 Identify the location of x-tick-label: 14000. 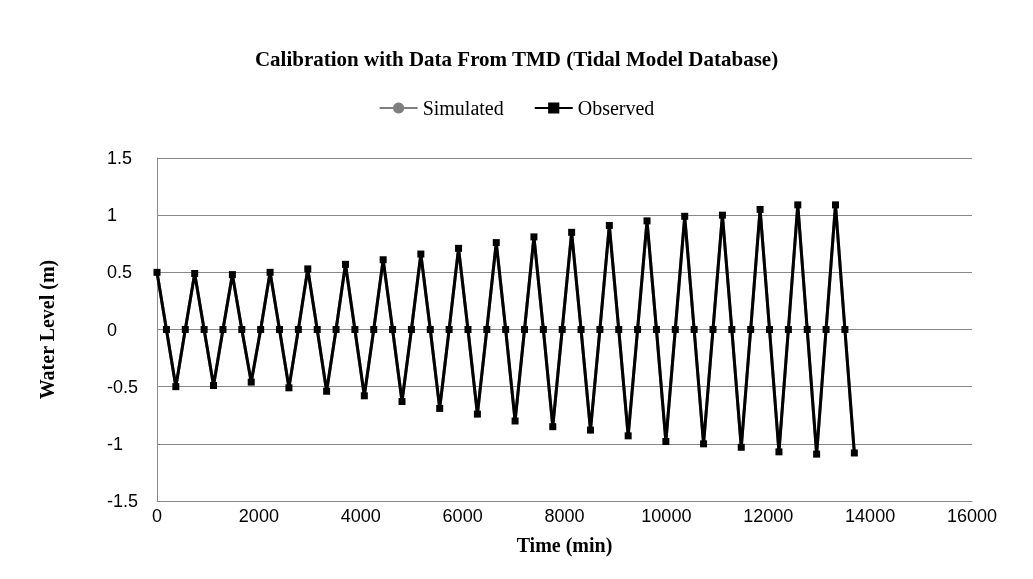
(870, 516).